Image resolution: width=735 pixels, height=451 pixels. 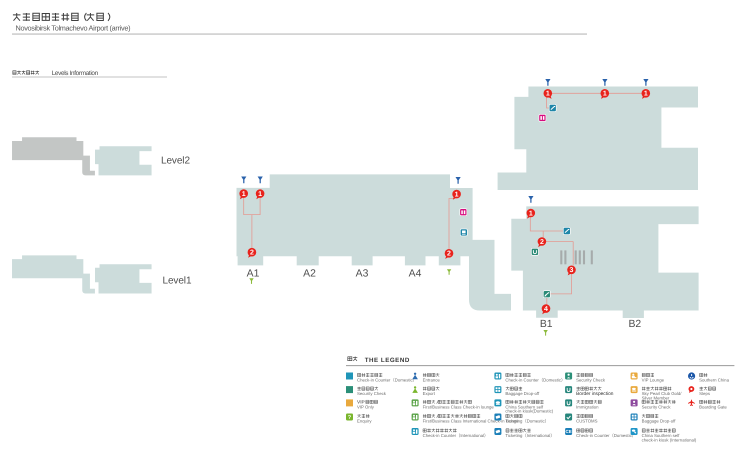 What do you see at coordinates (459, 406) in the screenshot?
I see `svg-text:First/Business Class Check-in: First/Business Class Check-in lounge` at bounding box center [459, 406].